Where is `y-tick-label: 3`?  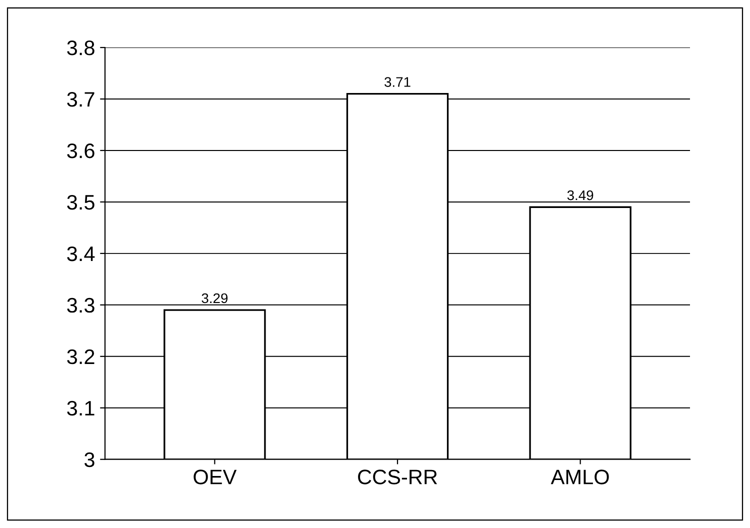
y-tick-label: 3 is located at coordinates (89, 460).